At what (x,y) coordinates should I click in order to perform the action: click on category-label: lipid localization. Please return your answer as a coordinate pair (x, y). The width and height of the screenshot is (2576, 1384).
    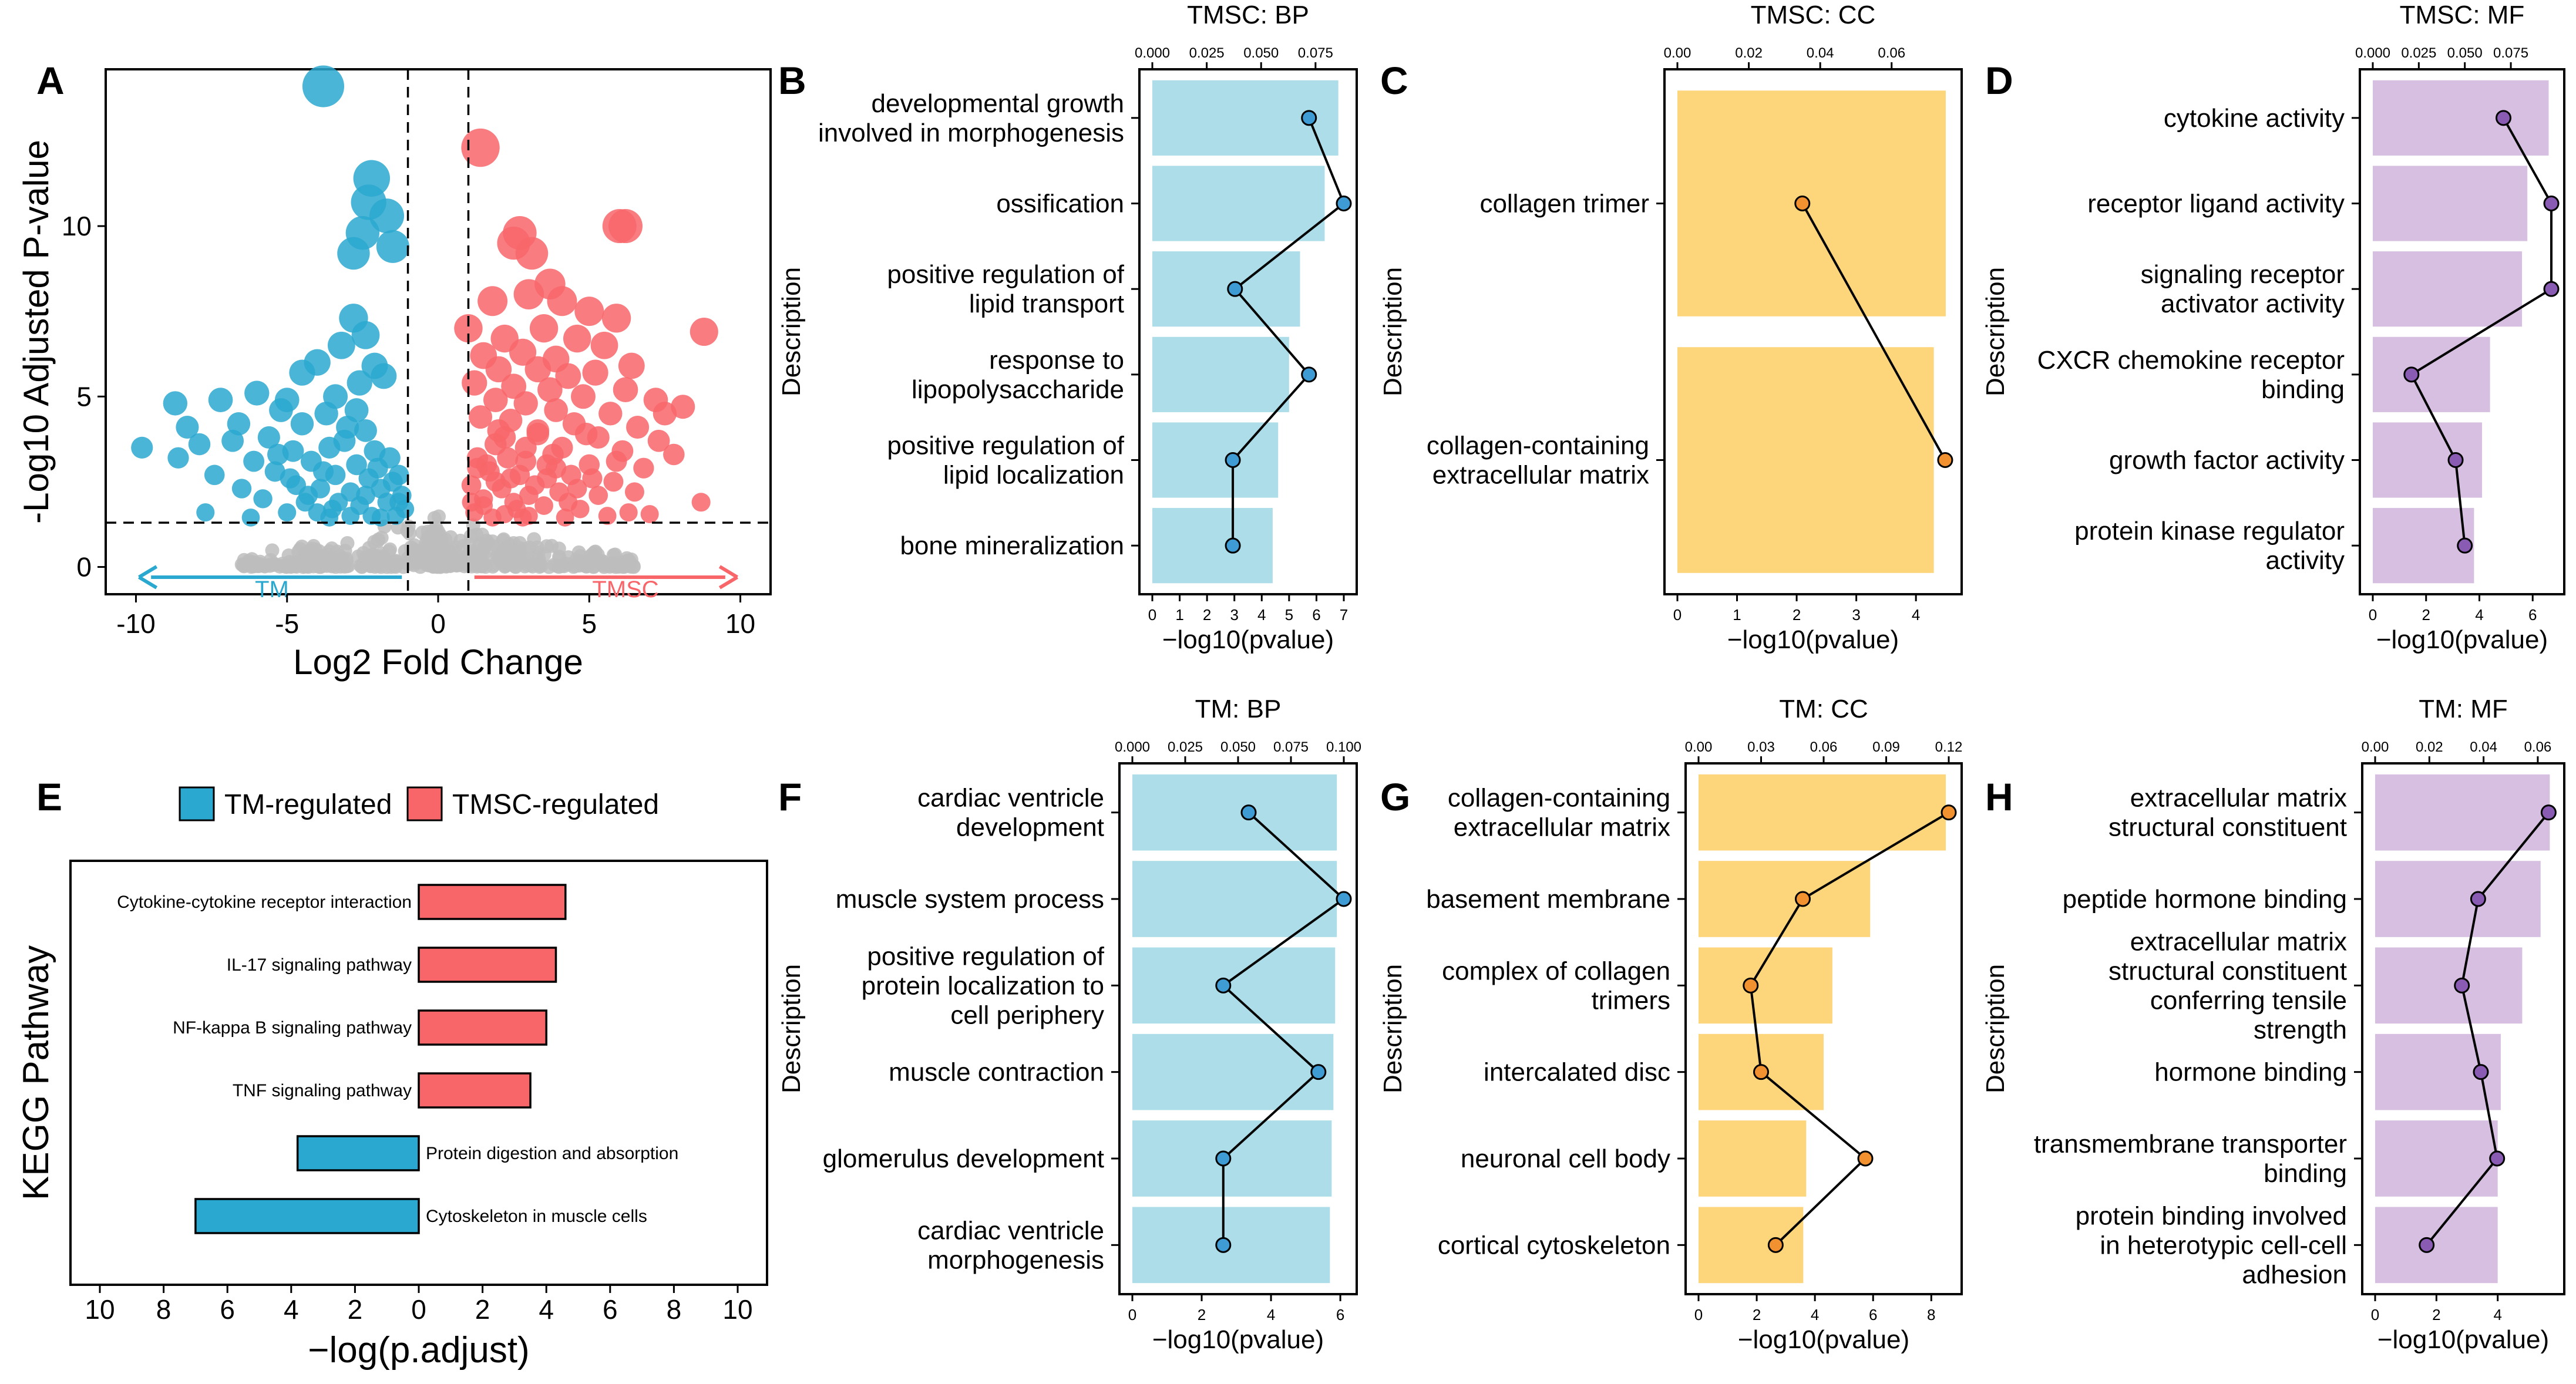
    Looking at the image, I should click on (1033, 475).